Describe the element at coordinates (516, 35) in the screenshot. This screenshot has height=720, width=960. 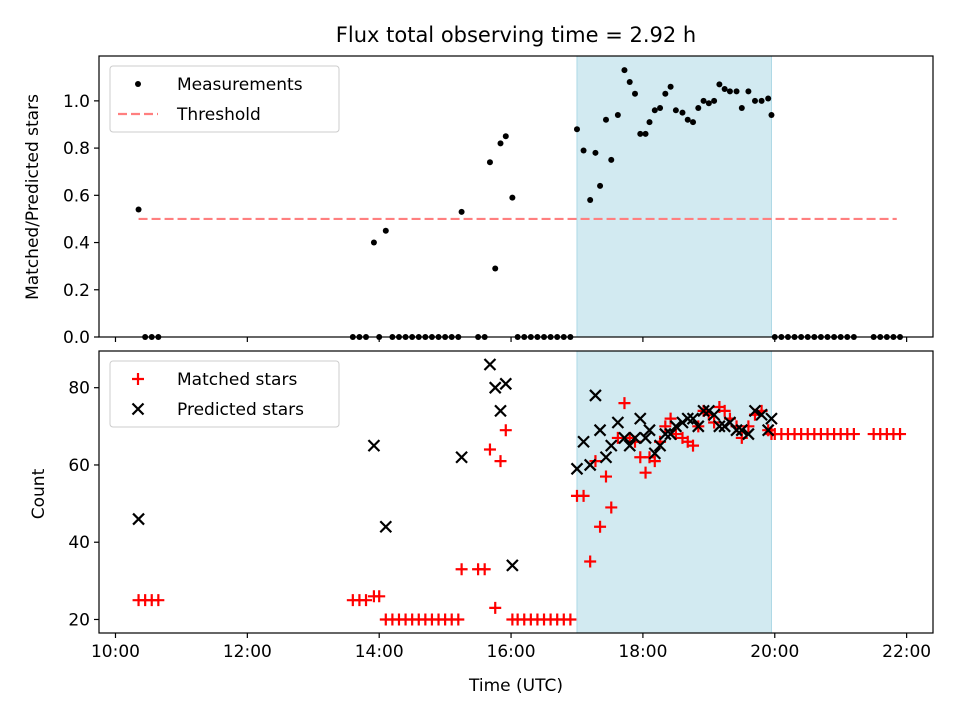
I see `chart-title: Flux total observing time = 2.92 h` at that location.